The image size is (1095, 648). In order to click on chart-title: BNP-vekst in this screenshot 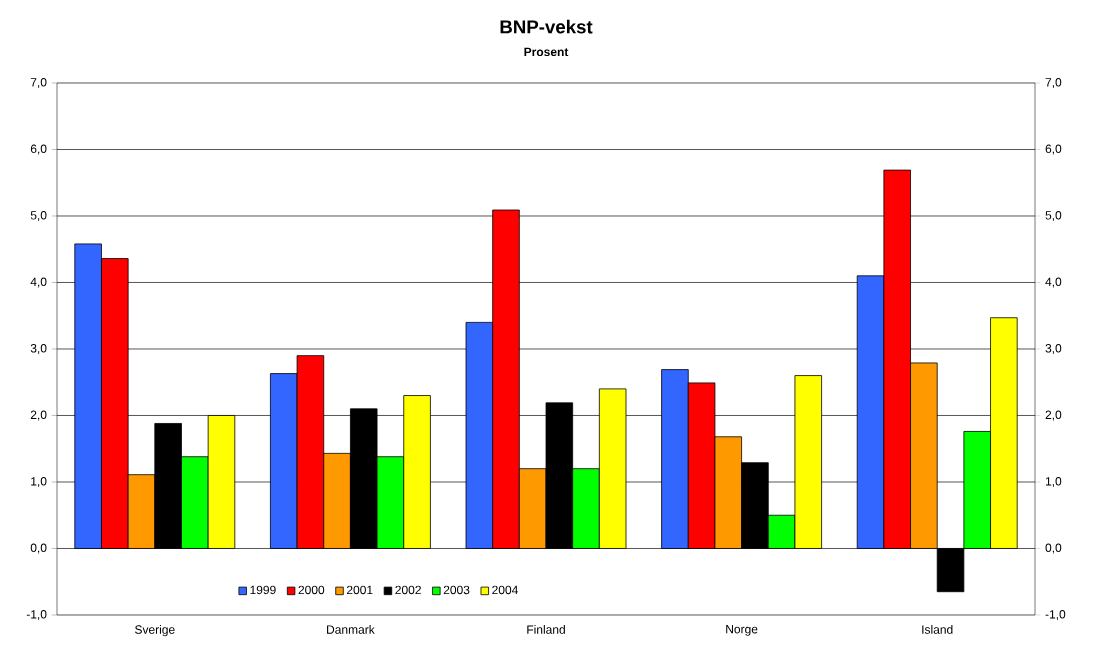, I will do `click(546, 26)`.